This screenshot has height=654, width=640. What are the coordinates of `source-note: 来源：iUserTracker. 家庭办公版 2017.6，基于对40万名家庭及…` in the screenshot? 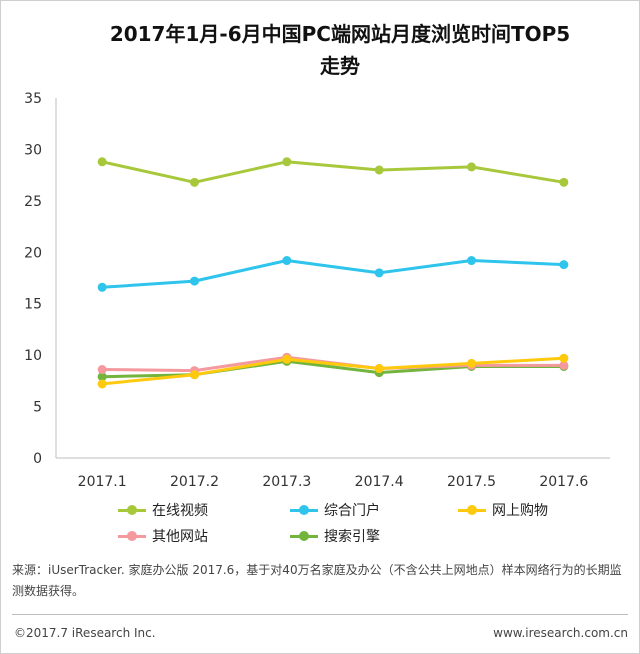 It's located at (317, 580).